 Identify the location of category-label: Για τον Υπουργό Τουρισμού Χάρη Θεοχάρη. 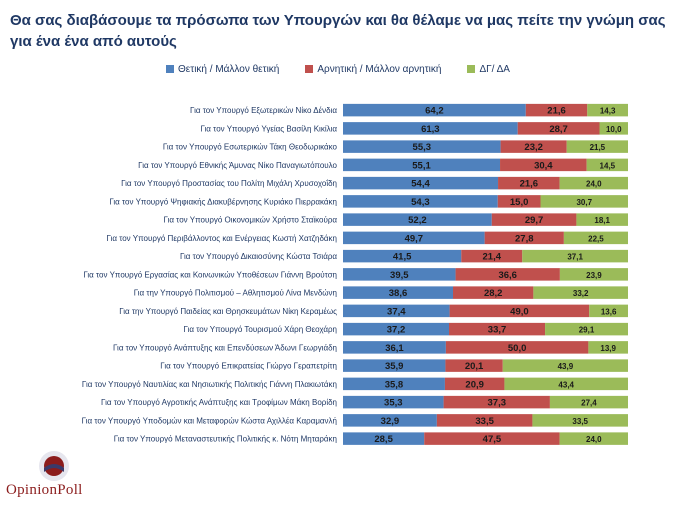
(260, 329).